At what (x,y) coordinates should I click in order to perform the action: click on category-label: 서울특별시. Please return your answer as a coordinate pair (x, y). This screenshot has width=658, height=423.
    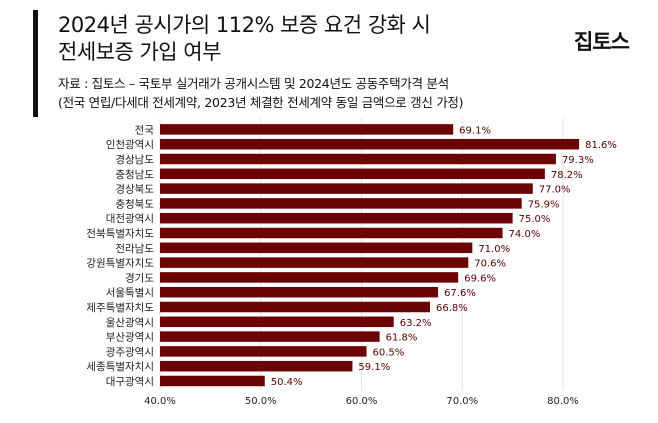
    Looking at the image, I should click on (130, 293).